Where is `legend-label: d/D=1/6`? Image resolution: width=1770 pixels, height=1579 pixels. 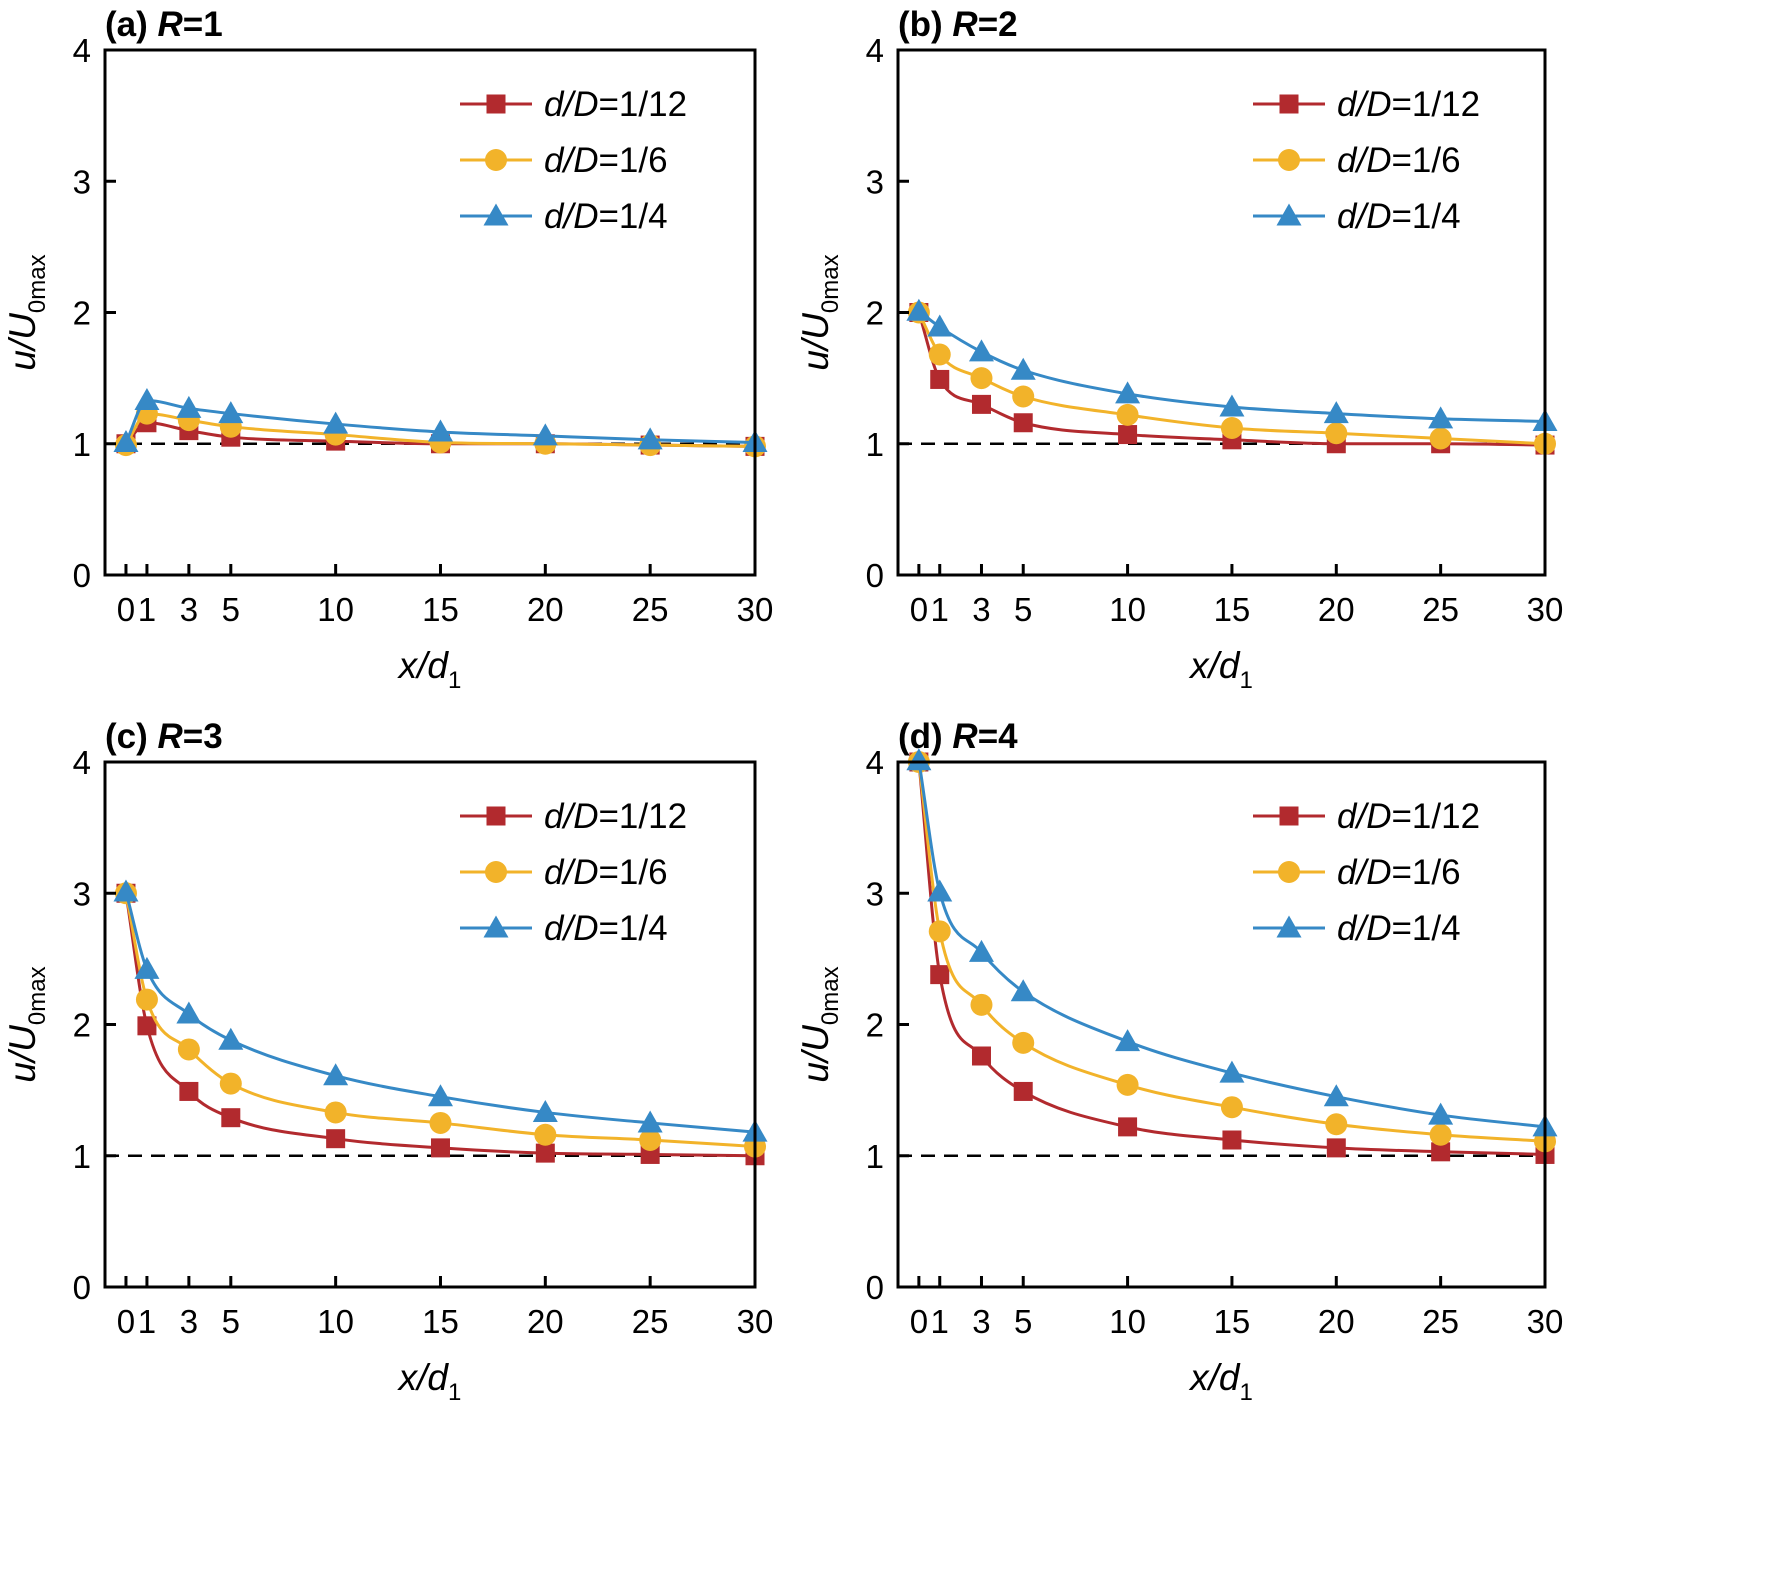 legend-label: d/D=1/6 is located at coordinates (606, 160).